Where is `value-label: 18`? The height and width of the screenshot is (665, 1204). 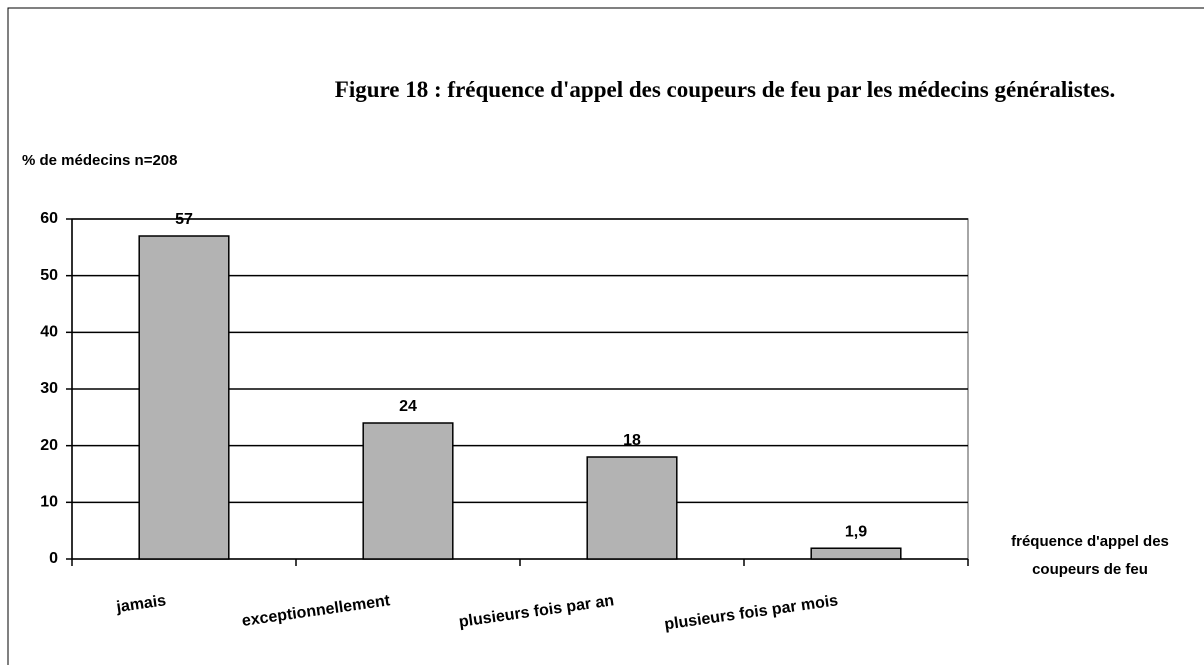
value-label: 18 is located at coordinates (632, 440).